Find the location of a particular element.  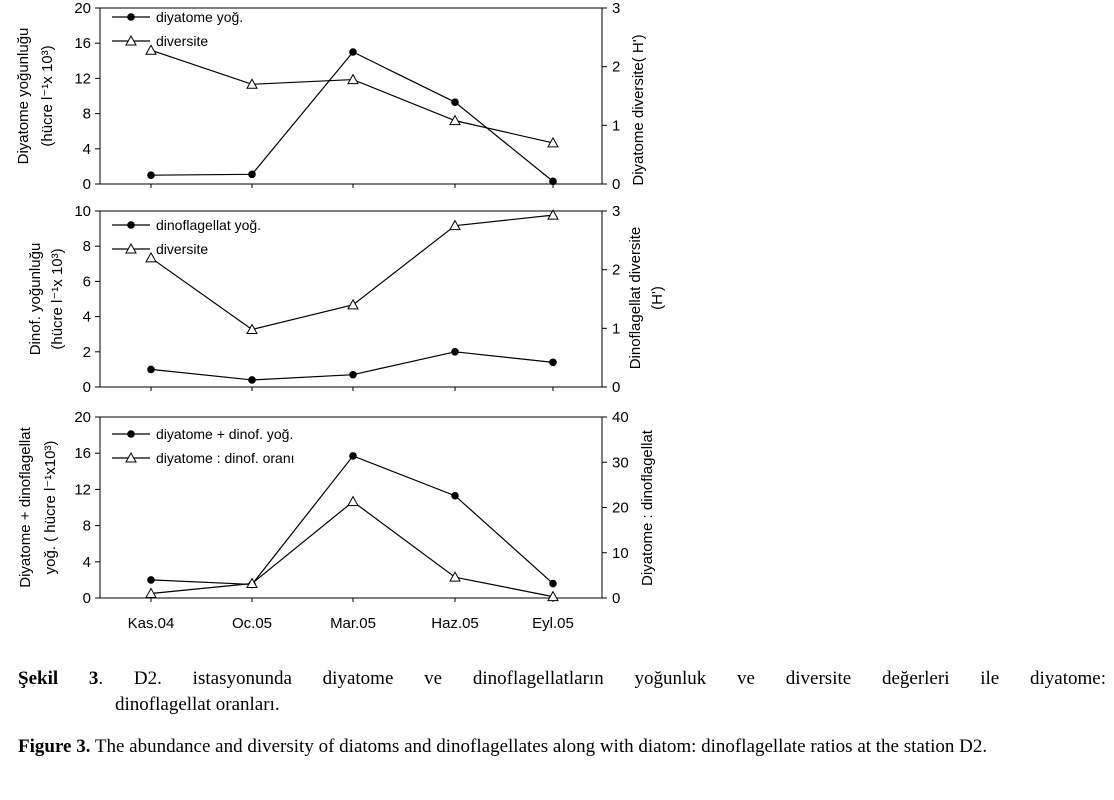

y-axis-label-right: (H') is located at coordinates (657, 298).